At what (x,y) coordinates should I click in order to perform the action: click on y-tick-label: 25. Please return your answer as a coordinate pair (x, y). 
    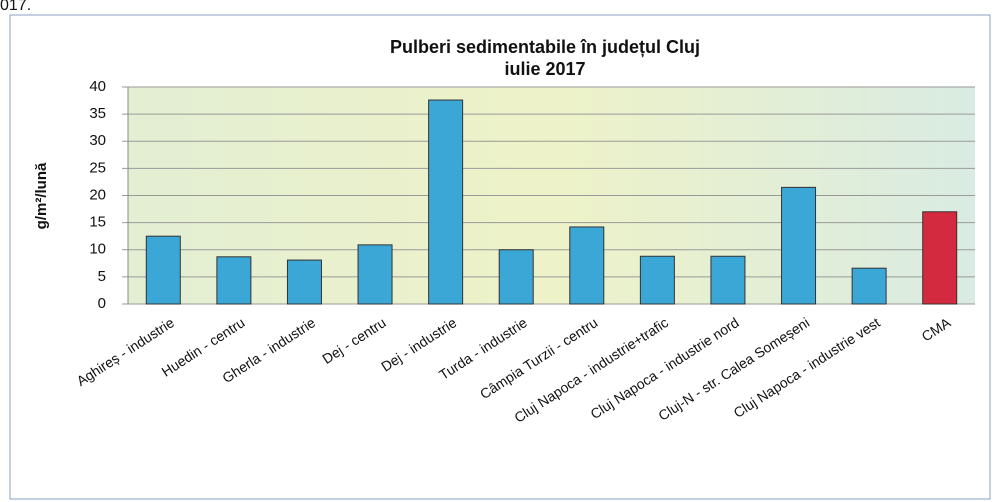
    Looking at the image, I should click on (97, 167).